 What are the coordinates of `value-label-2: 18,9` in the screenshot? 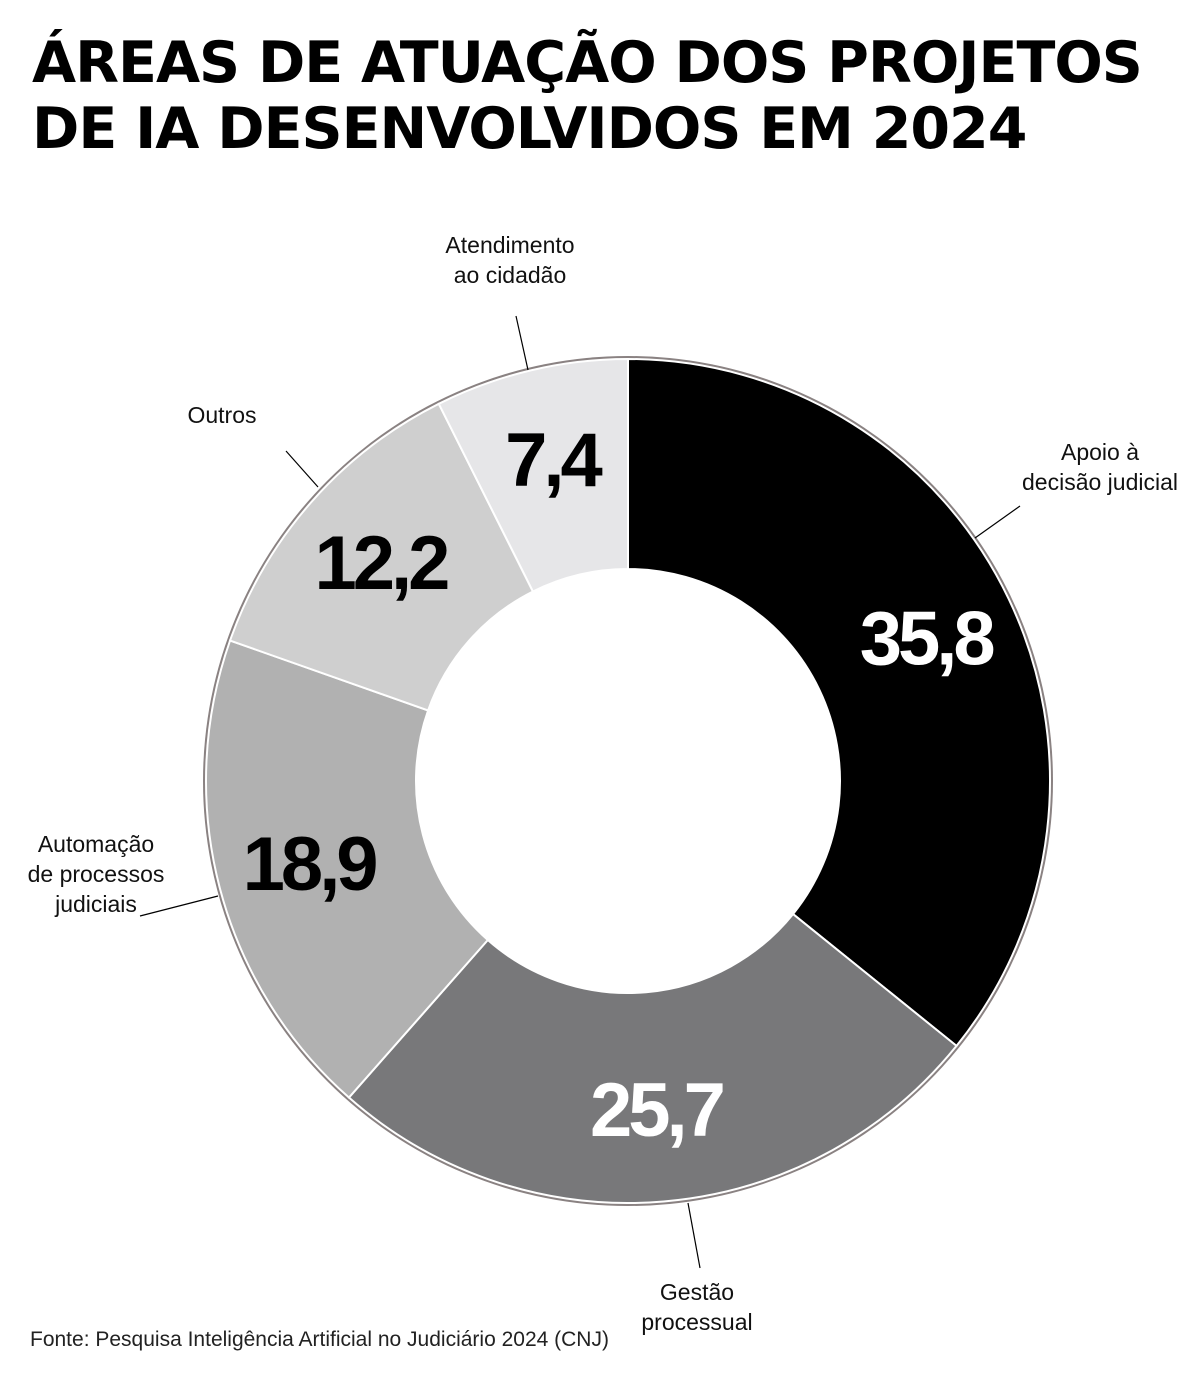 It's located at (310, 864).